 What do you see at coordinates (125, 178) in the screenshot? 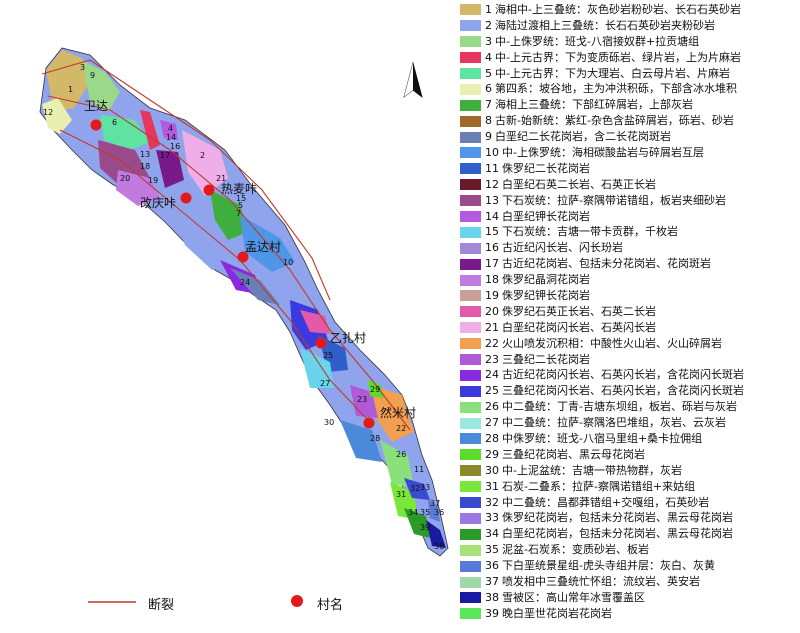
I see `unit-number: 20` at bounding box center [125, 178].